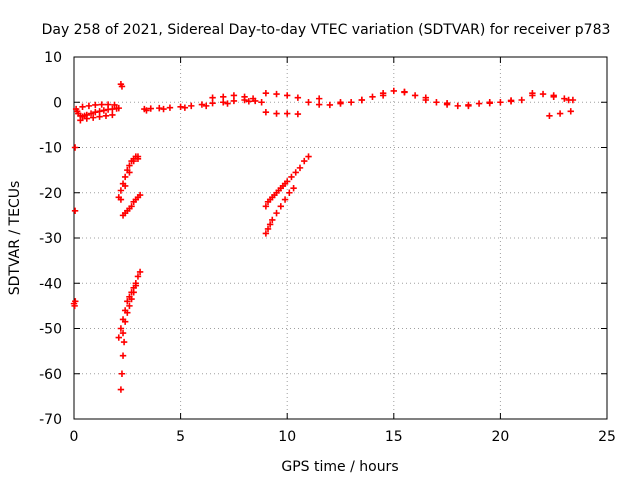  Describe the element at coordinates (419, 103) in the screenshot. I see `series-evening-band` at that location.